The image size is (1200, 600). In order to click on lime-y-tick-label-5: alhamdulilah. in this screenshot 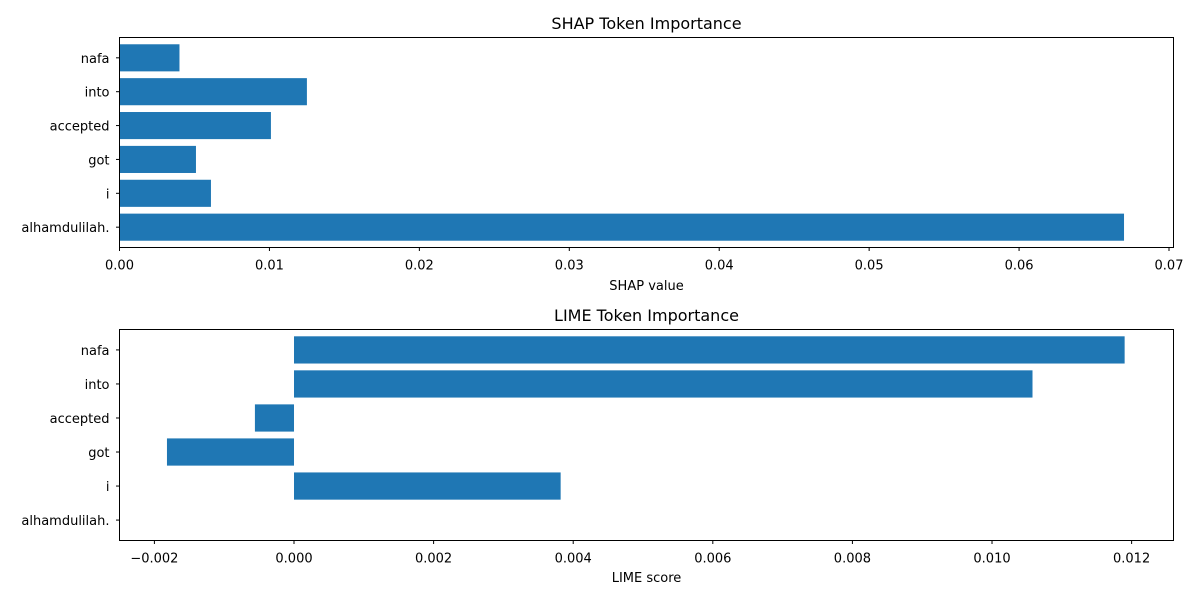, I will do `click(65, 521)`.